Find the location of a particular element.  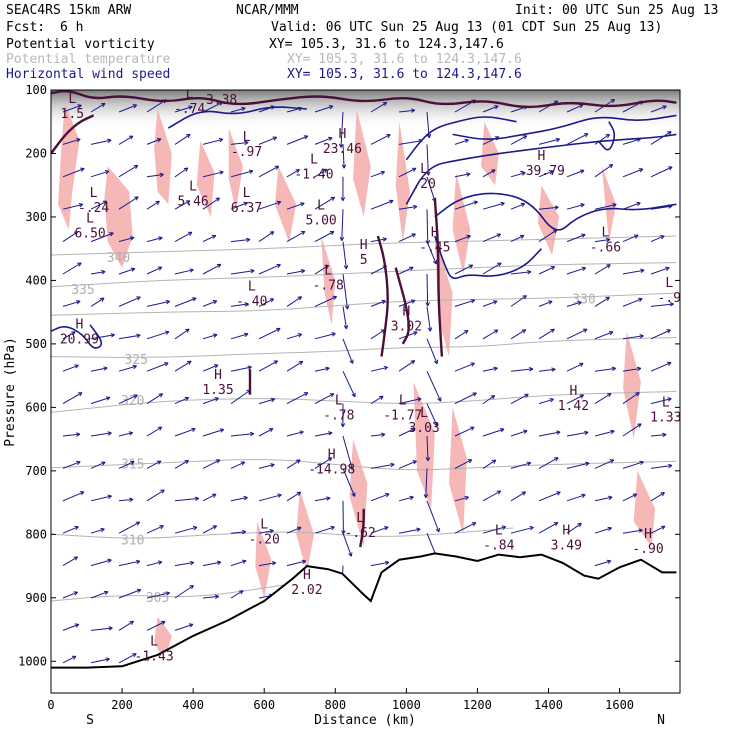

field-wind-name: Horizontal wind speed is located at coordinates (88, 74).